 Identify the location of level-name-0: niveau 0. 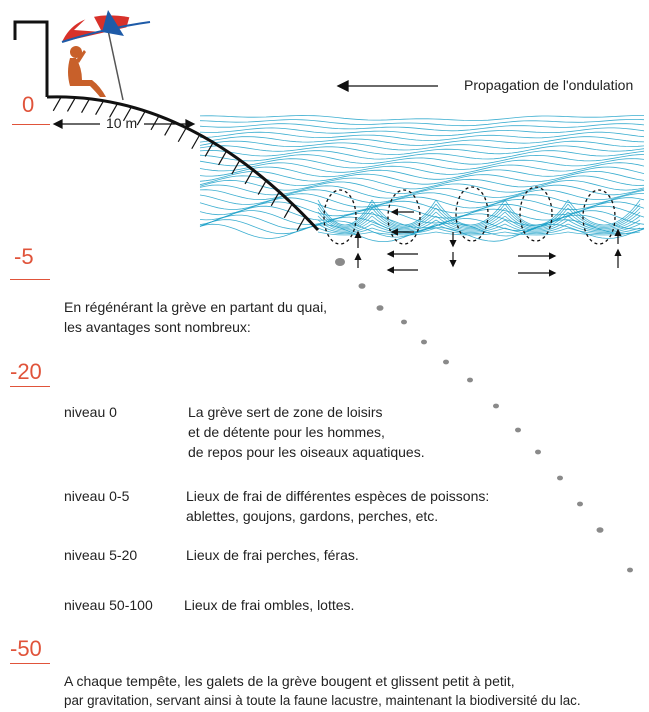
(90, 412).